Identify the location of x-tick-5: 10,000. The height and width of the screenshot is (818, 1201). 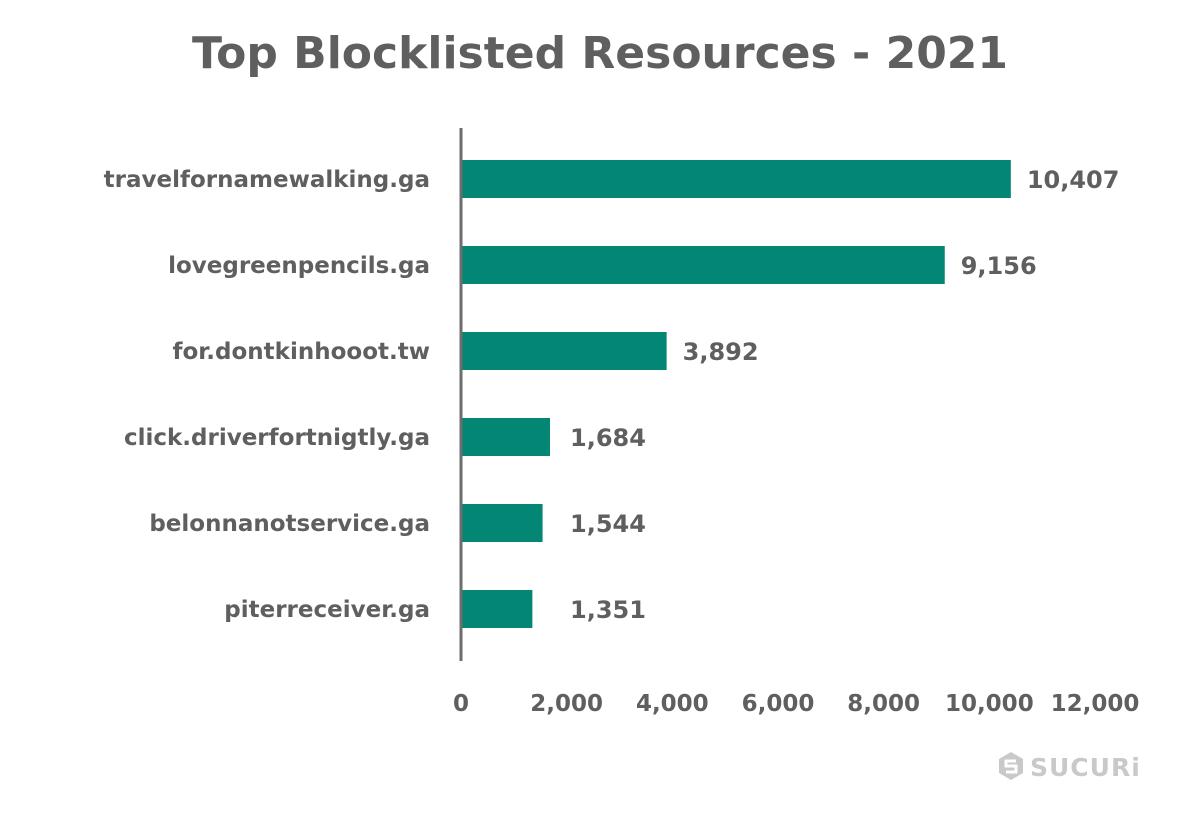
(989, 704).